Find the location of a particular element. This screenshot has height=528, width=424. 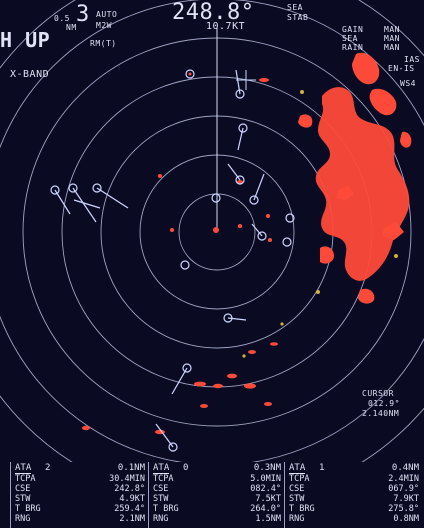

ata-value: 067.9° is located at coordinates (403, 489).